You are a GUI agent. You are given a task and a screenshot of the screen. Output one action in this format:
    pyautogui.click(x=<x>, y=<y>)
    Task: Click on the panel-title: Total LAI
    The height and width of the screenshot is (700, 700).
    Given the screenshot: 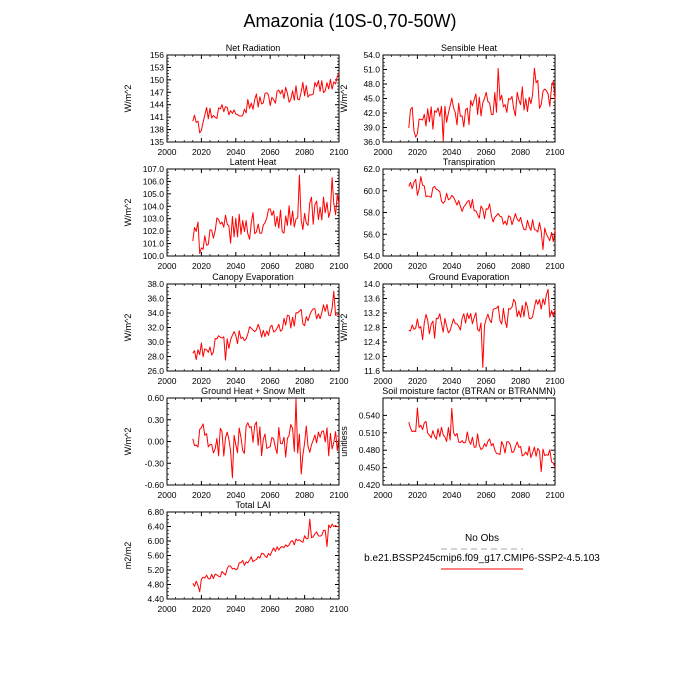 What is the action you would take?
    pyautogui.click(x=252, y=505)
    